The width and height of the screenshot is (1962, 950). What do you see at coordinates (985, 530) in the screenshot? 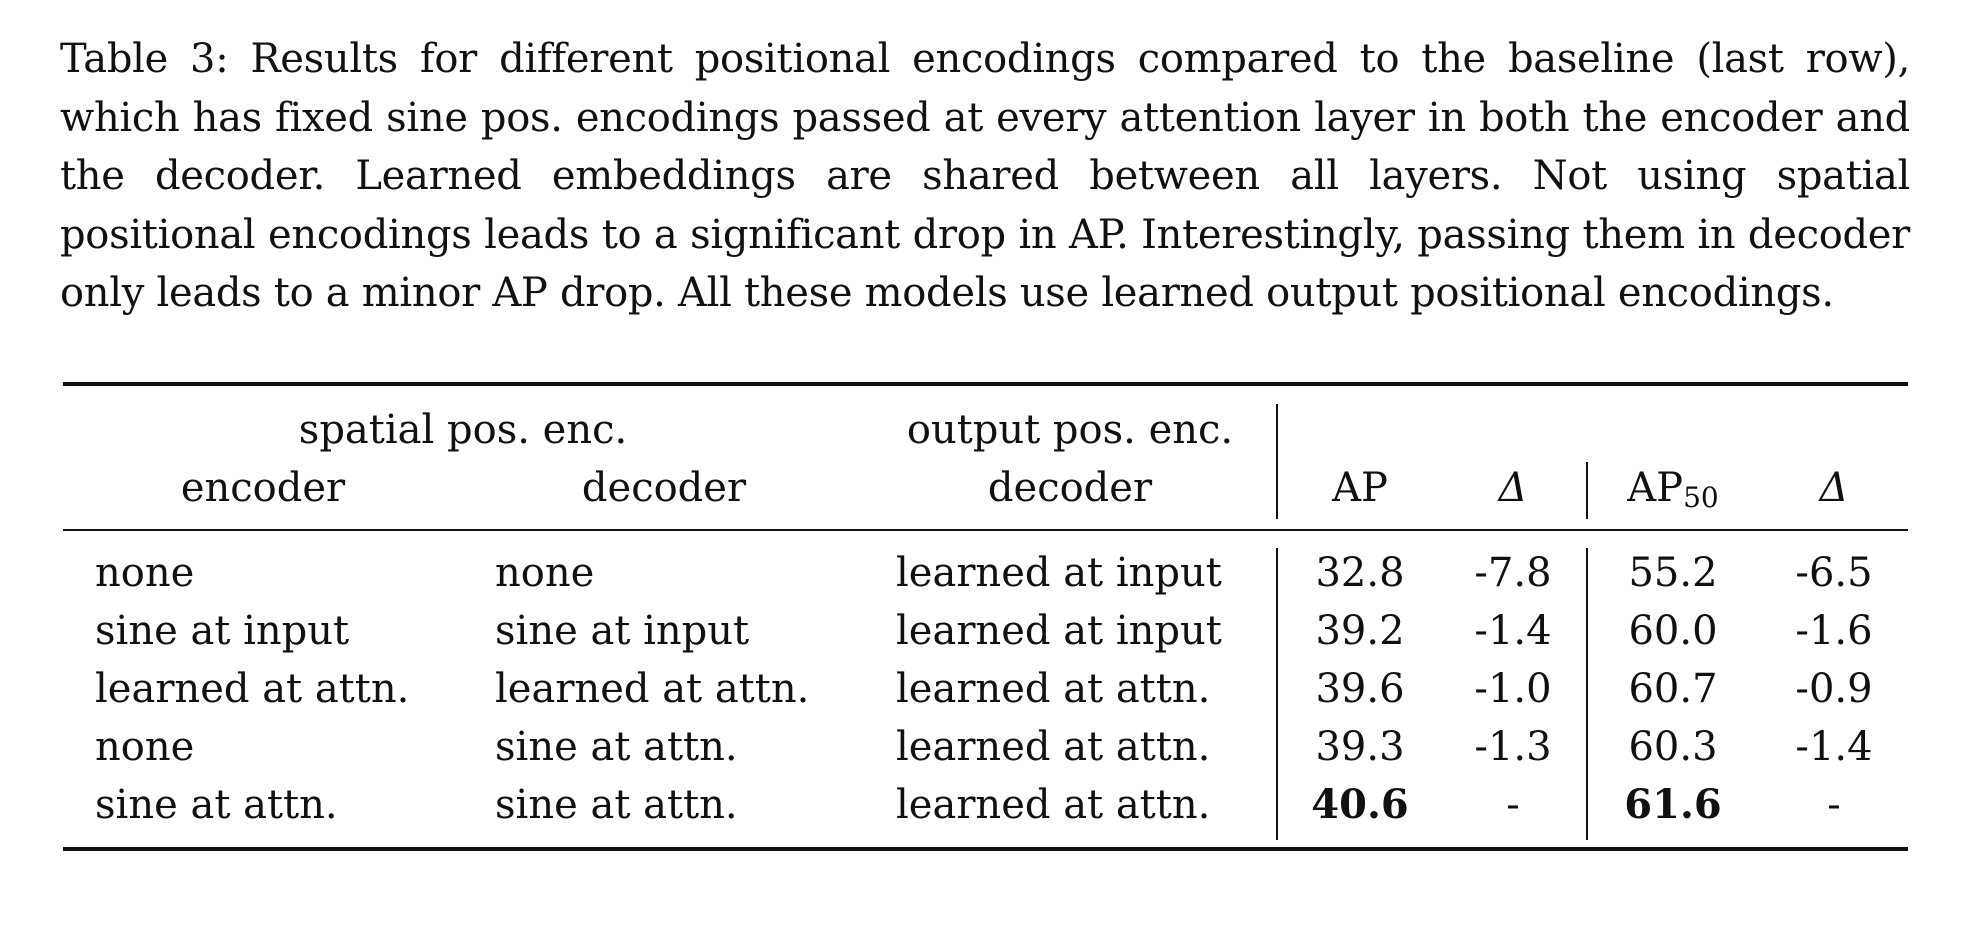
I see `table-header-rule` at bounding box center [985, 530].